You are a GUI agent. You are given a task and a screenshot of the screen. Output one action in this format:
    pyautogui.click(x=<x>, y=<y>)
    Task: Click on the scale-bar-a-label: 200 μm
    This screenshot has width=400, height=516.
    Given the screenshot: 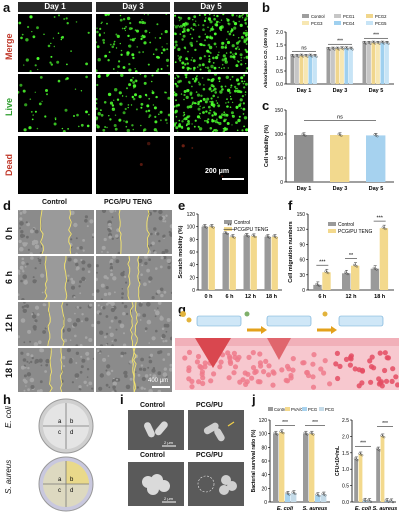 What is the action you would take?
    pyautogui.click(x=217, y=171)
    